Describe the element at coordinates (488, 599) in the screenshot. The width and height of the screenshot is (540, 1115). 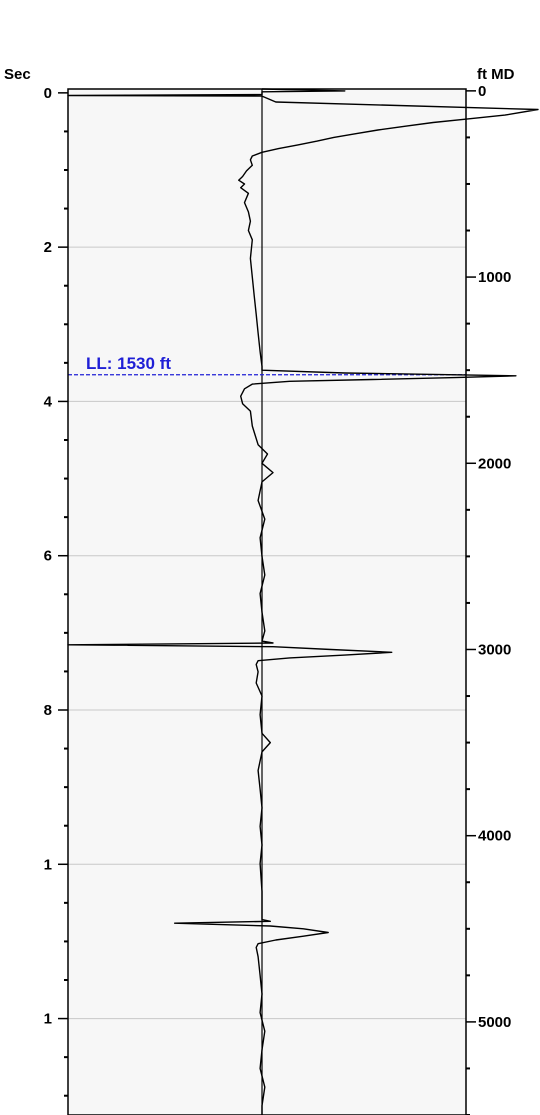
I see `right-axis: 0 1000 2000 3000 4000 5000` at that location.